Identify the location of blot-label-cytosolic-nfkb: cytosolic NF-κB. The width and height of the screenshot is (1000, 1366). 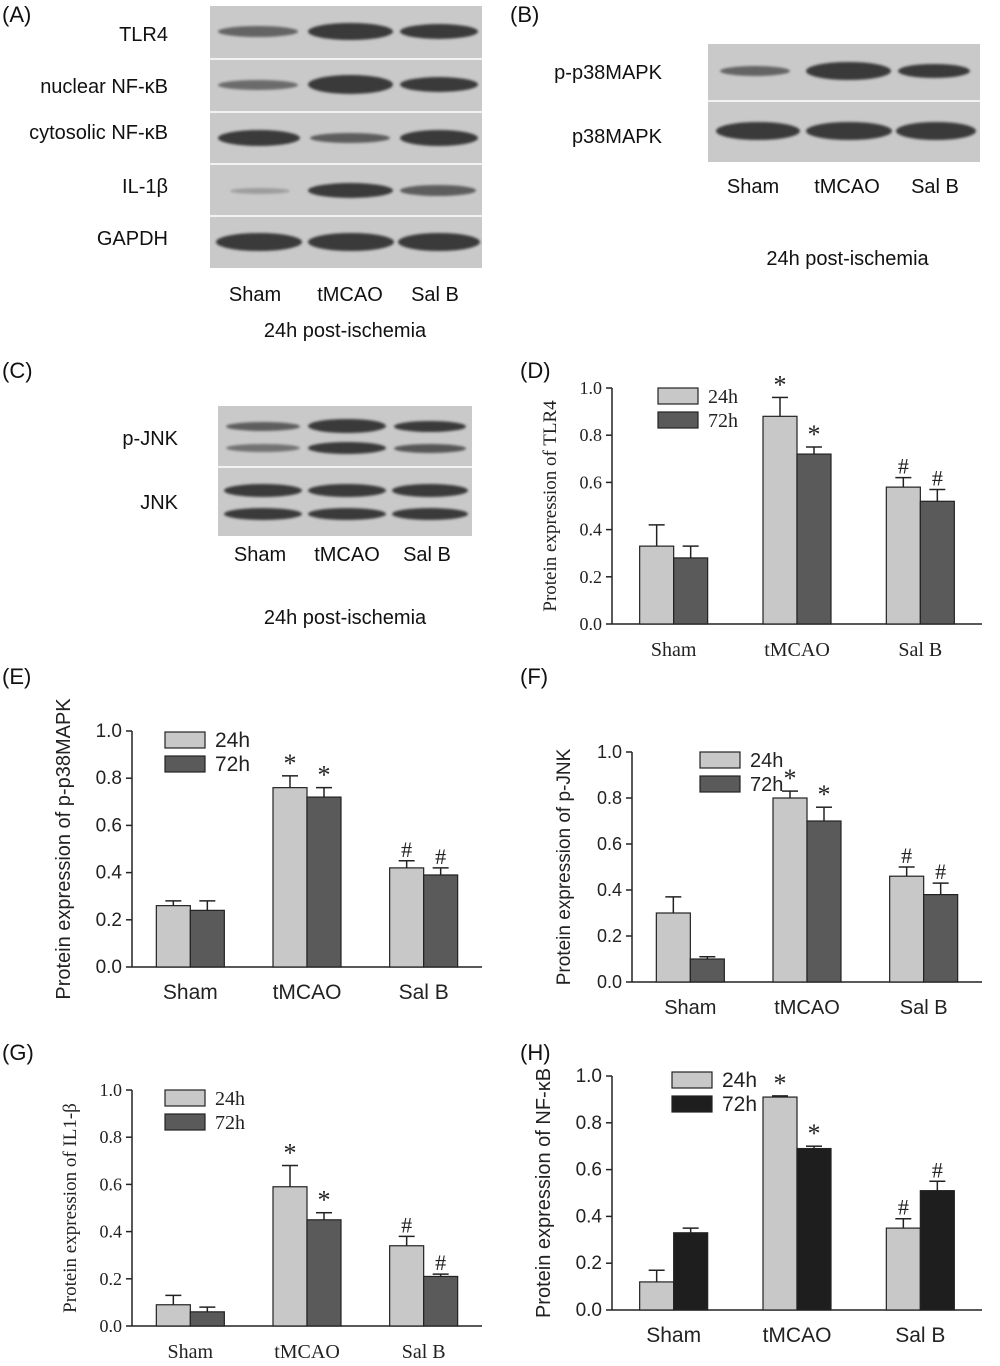
(98, 133).